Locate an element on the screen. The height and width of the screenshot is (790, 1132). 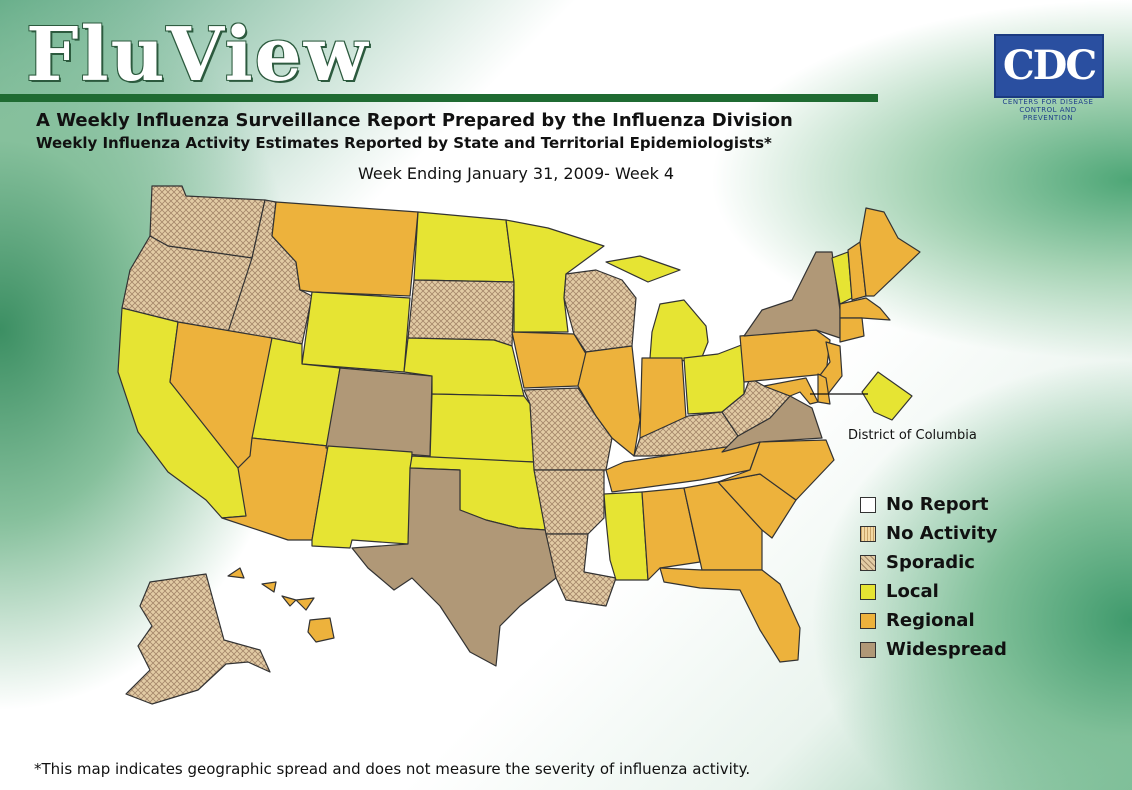
state-wy is located at coordinates (356, 332).